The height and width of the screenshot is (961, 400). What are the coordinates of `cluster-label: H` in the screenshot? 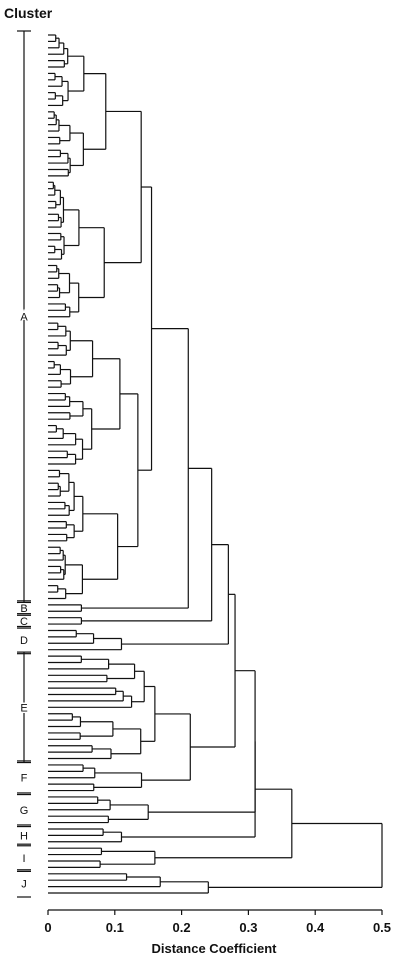 It's located at (24, 836).